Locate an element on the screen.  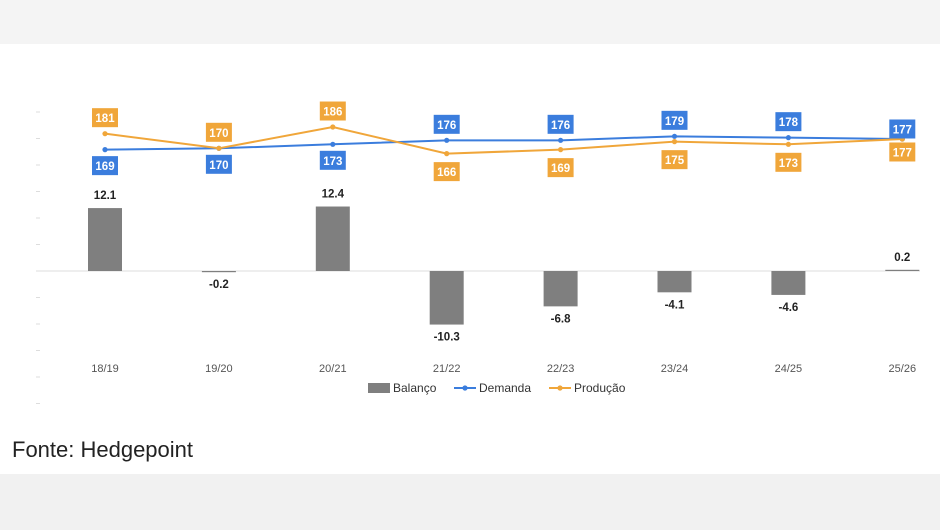
x-tick-label: 20/21 is located at coordinates (333, 369).